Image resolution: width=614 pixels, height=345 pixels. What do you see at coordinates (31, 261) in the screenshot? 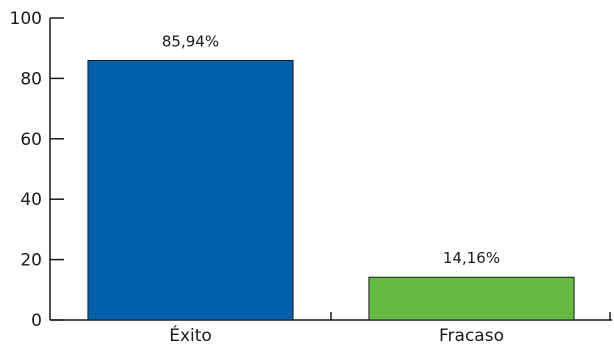
I see `y-tick-label: 20` at bounding box center [31, 261].